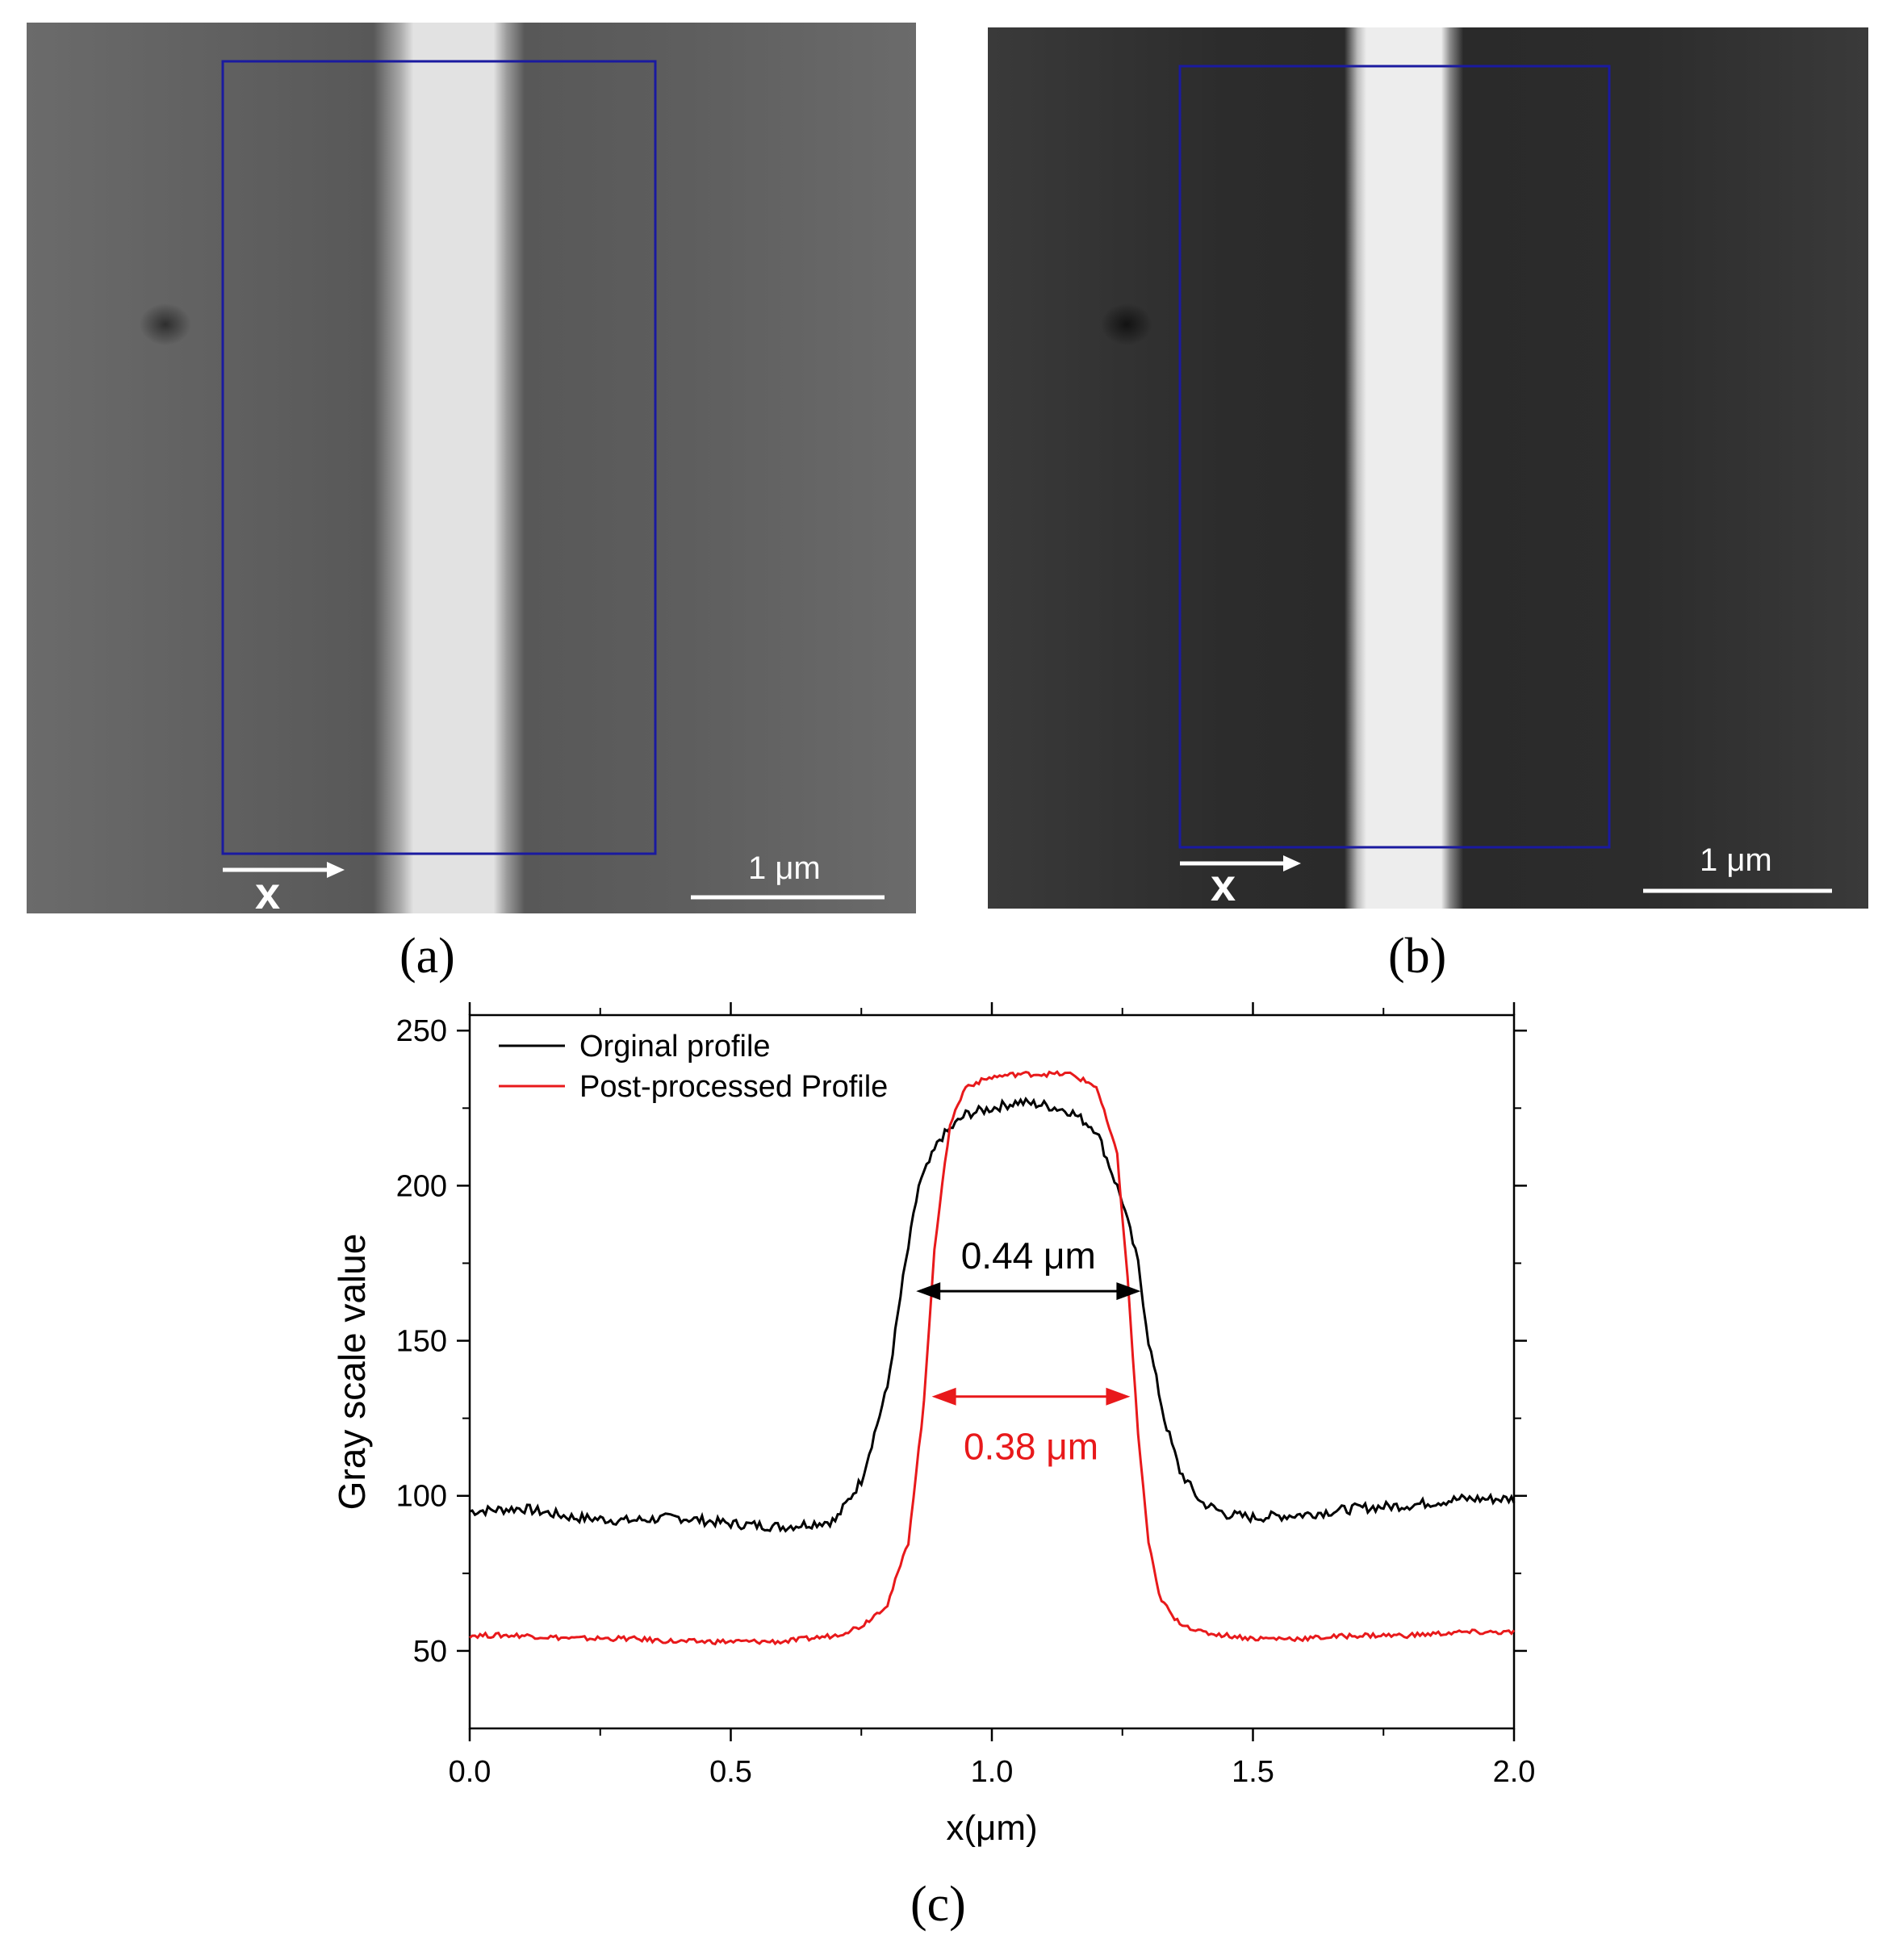 The image size is (1878, 1960). What do you see at coordinates (1028, 1351) in the screenshot?
I see `chart-annotations: 0.44 μm 0.38 μm` at bounding box center [1028, 1351].